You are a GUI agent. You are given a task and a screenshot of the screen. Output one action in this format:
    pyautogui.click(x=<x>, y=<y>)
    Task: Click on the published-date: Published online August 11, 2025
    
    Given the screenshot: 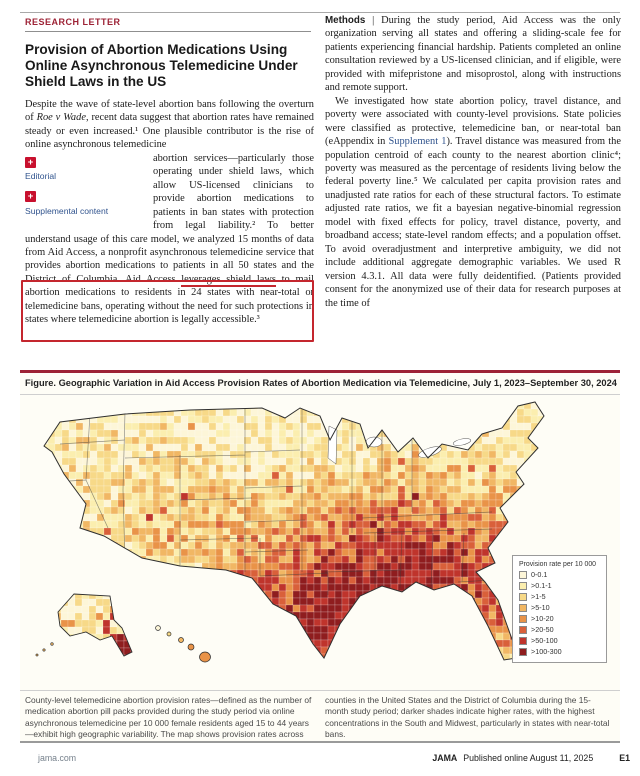 What is the action you would take?
    pyautogui.click(x=528, y=758)
    